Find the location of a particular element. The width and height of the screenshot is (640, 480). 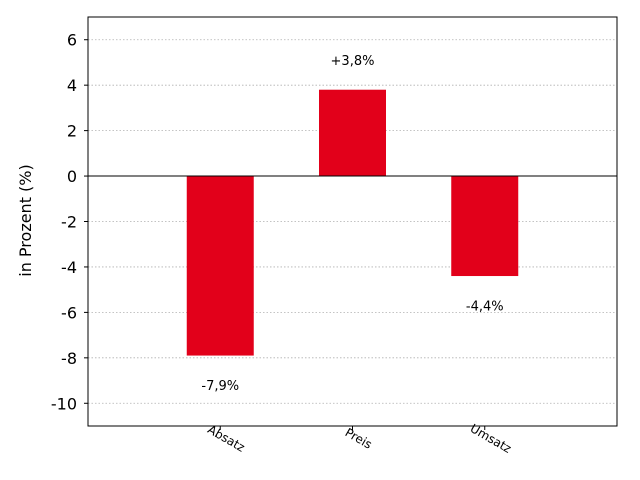

x-tick-label: Preis is located at coordinates (359, 438).